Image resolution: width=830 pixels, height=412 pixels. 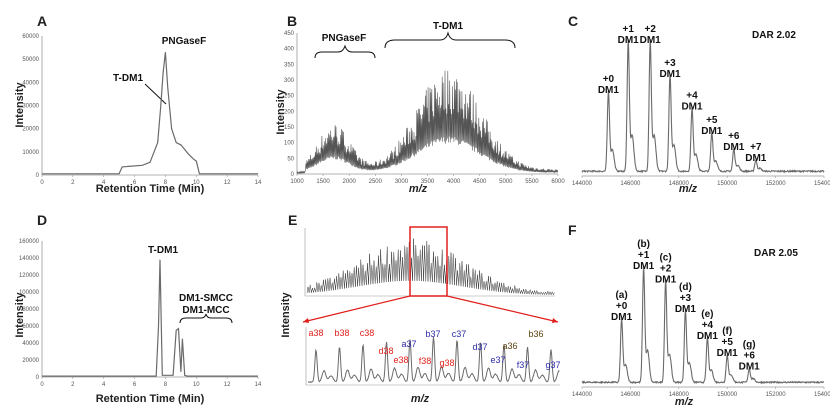 What do you see at coordinates (701, 181) in the screenshot?
I see `panel-c-axes: 144000 146000 148000 150000 152000 154000` at bounding box center [701, 181].